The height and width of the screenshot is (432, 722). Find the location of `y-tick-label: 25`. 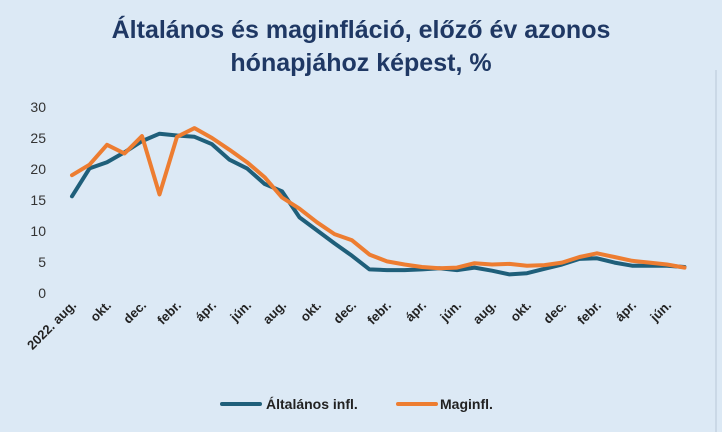

y-tick-label: 25 is located at coordinates (38, 138).